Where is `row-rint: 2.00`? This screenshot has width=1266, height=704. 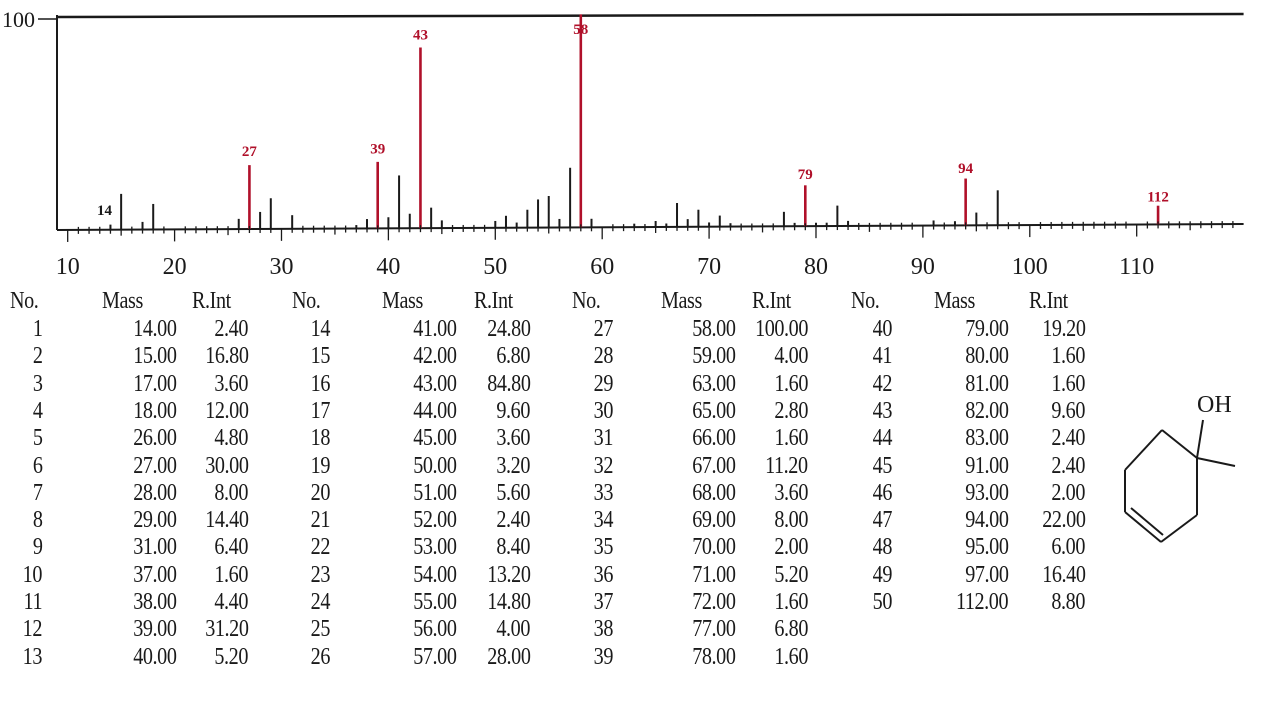 row-rint: 2.00 is located at coordinates (791, 547).